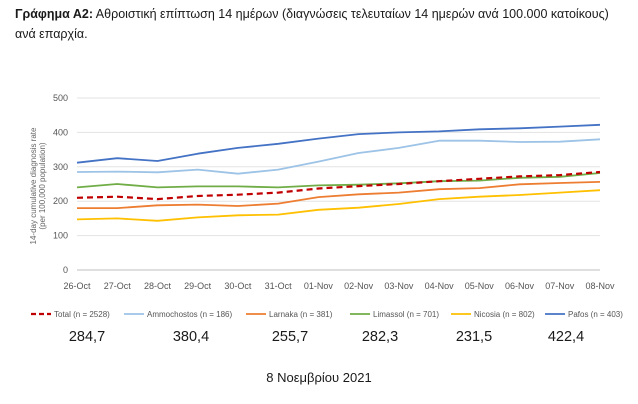  Describe the element at coordinates (319, 340) in the screenshot. I see `summary-values: 284,7 380,4 255,7 282,3 231,5 422,4` at that location.